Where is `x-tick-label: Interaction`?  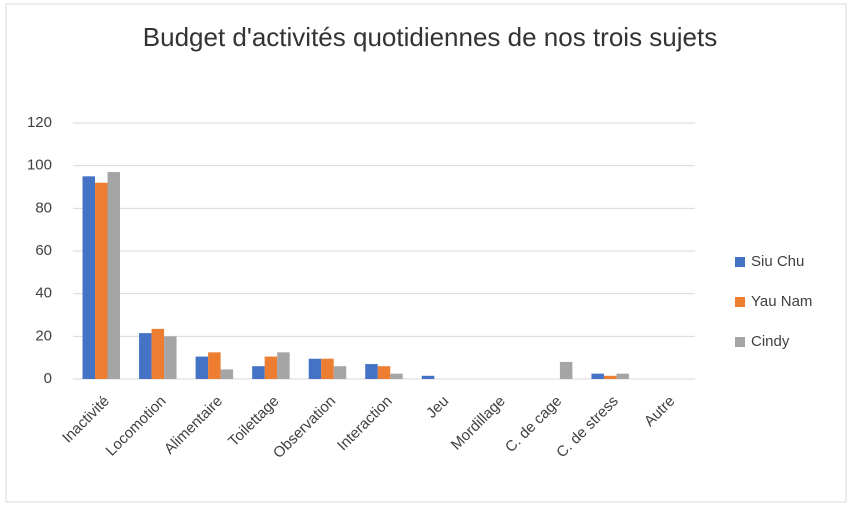
x-tick-label: Interaction is located at coordinates (365, 424).